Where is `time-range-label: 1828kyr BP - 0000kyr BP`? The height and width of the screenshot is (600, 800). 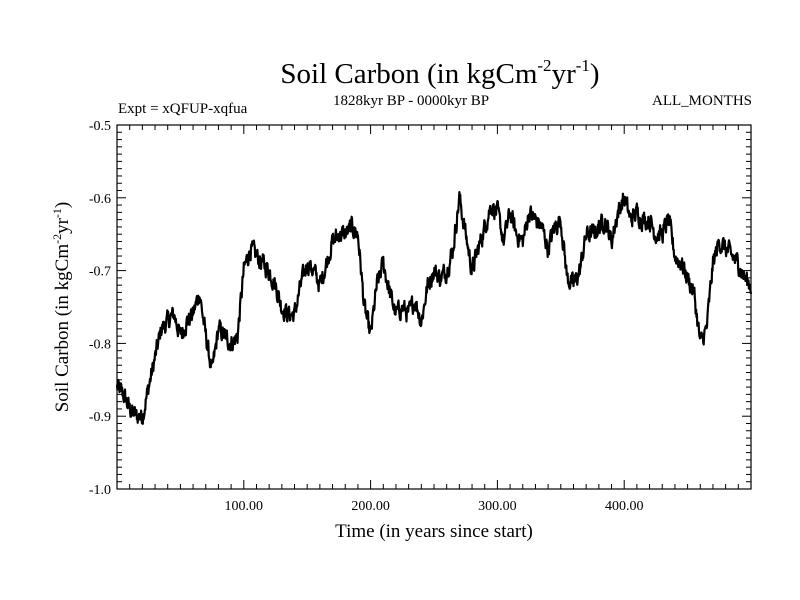
time-range-label: 1828kyr BP - 0000kyr BP is located at coordinates (411, 101).